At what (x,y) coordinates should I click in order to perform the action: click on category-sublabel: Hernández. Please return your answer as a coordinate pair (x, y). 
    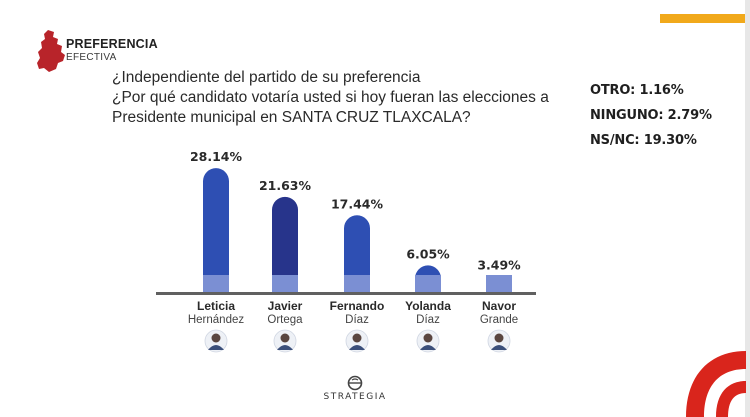
    Looking at the image, I should click on (216, 320).